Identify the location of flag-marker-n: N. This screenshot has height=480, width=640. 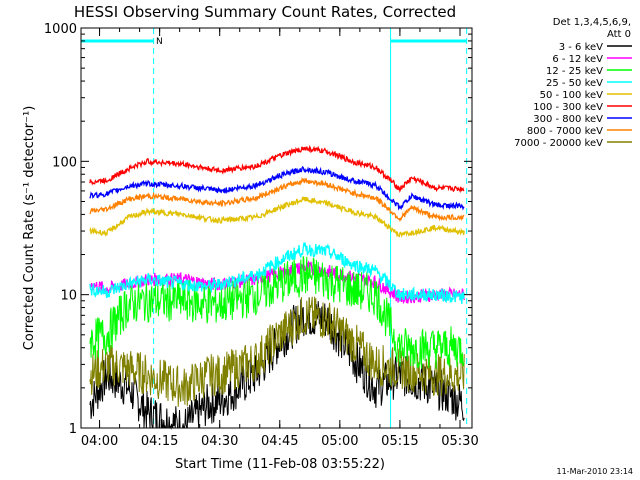
(159, 42).